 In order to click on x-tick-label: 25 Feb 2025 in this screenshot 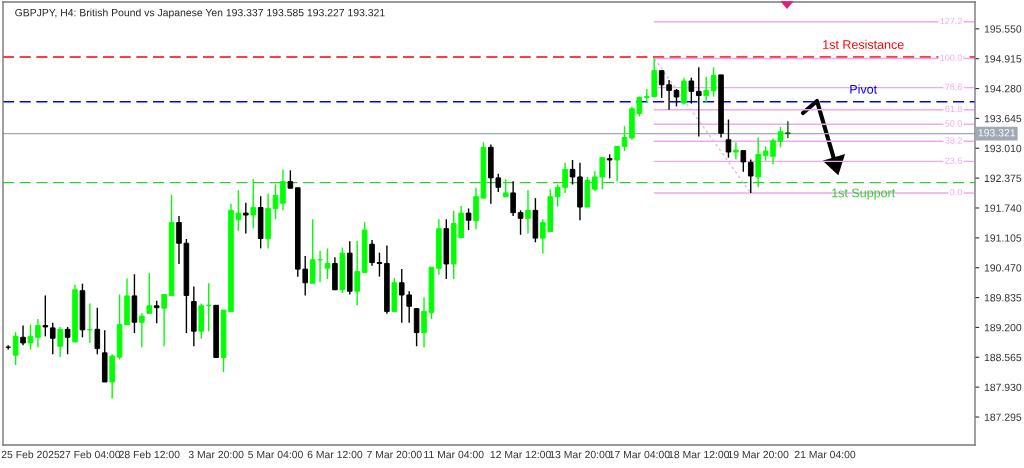, I will do `click(30, 454)`.